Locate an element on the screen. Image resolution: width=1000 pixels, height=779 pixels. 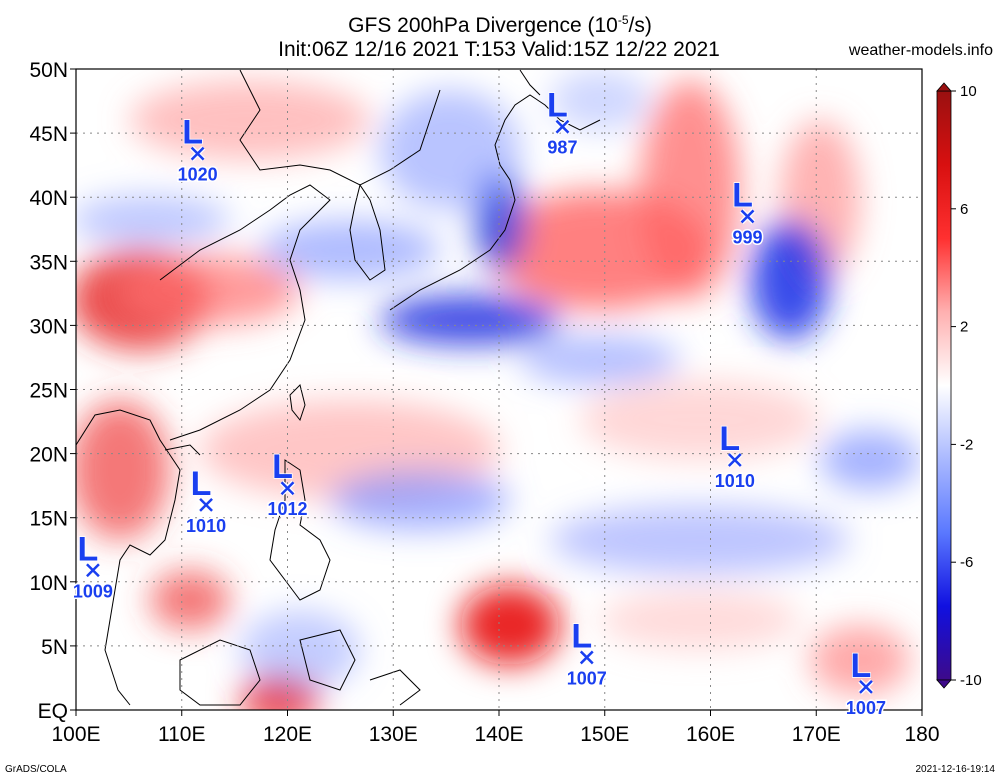
low-pressure-label: 1020 is located at coordinates (198, 175).